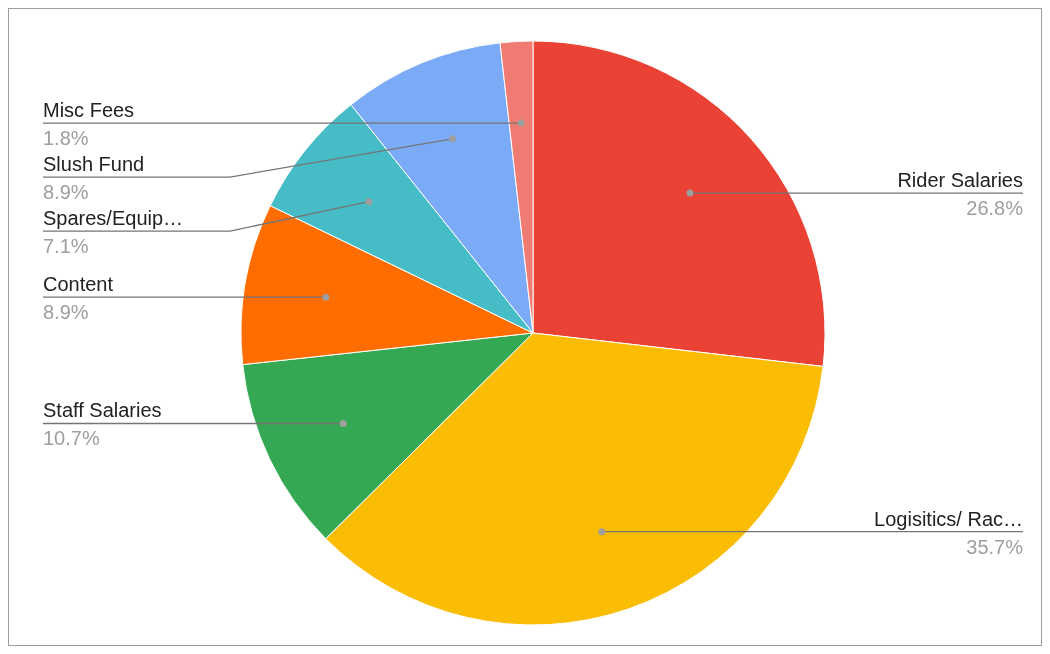 The height and width of the screenshot is (654, 1050). I want to click on data-label: 7.1%, so click(66, 246).